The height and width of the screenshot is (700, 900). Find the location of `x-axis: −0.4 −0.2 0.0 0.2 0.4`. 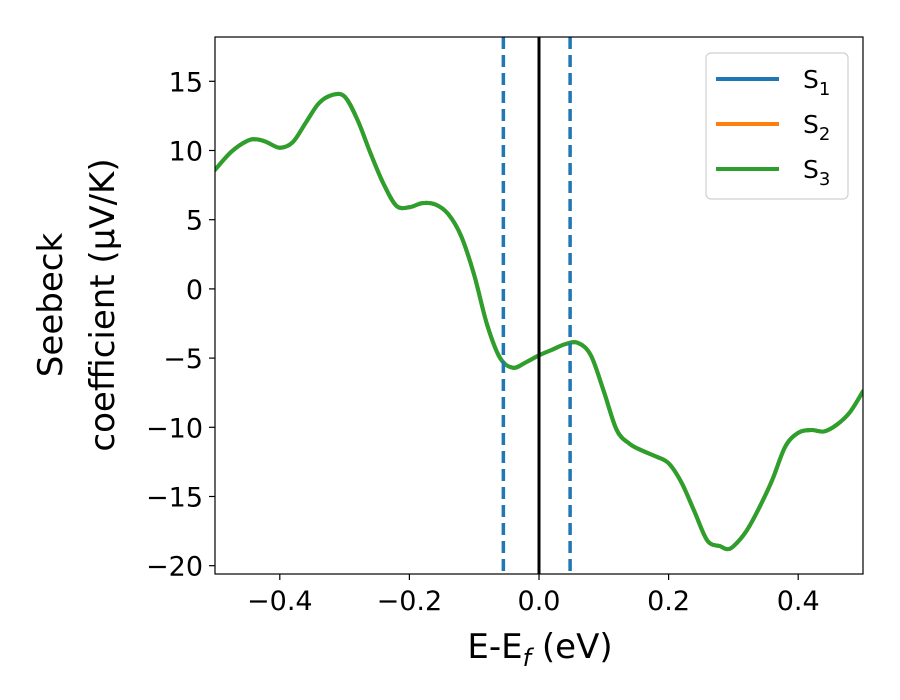

x-axis: −0.4 −0.2 0.0 0.2 0.4 is located at coordinates (533, 595).